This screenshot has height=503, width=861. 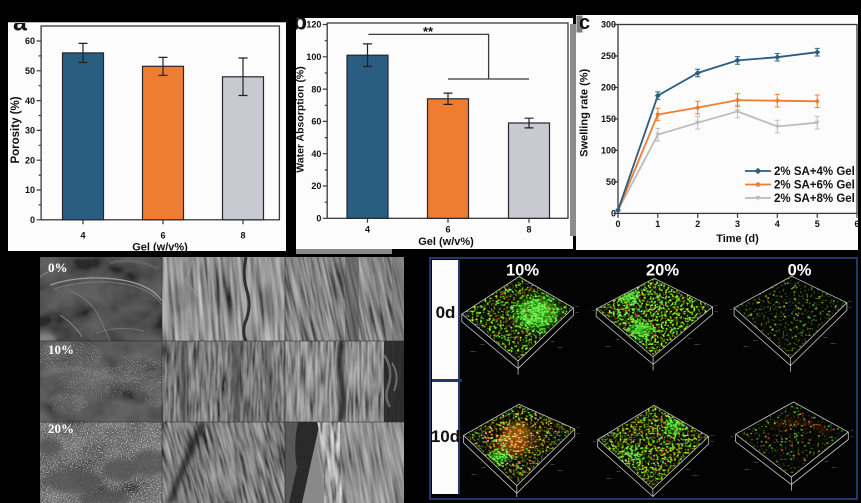 I want to click on svg-text: Porosity (%), so click(x=16, y=129).